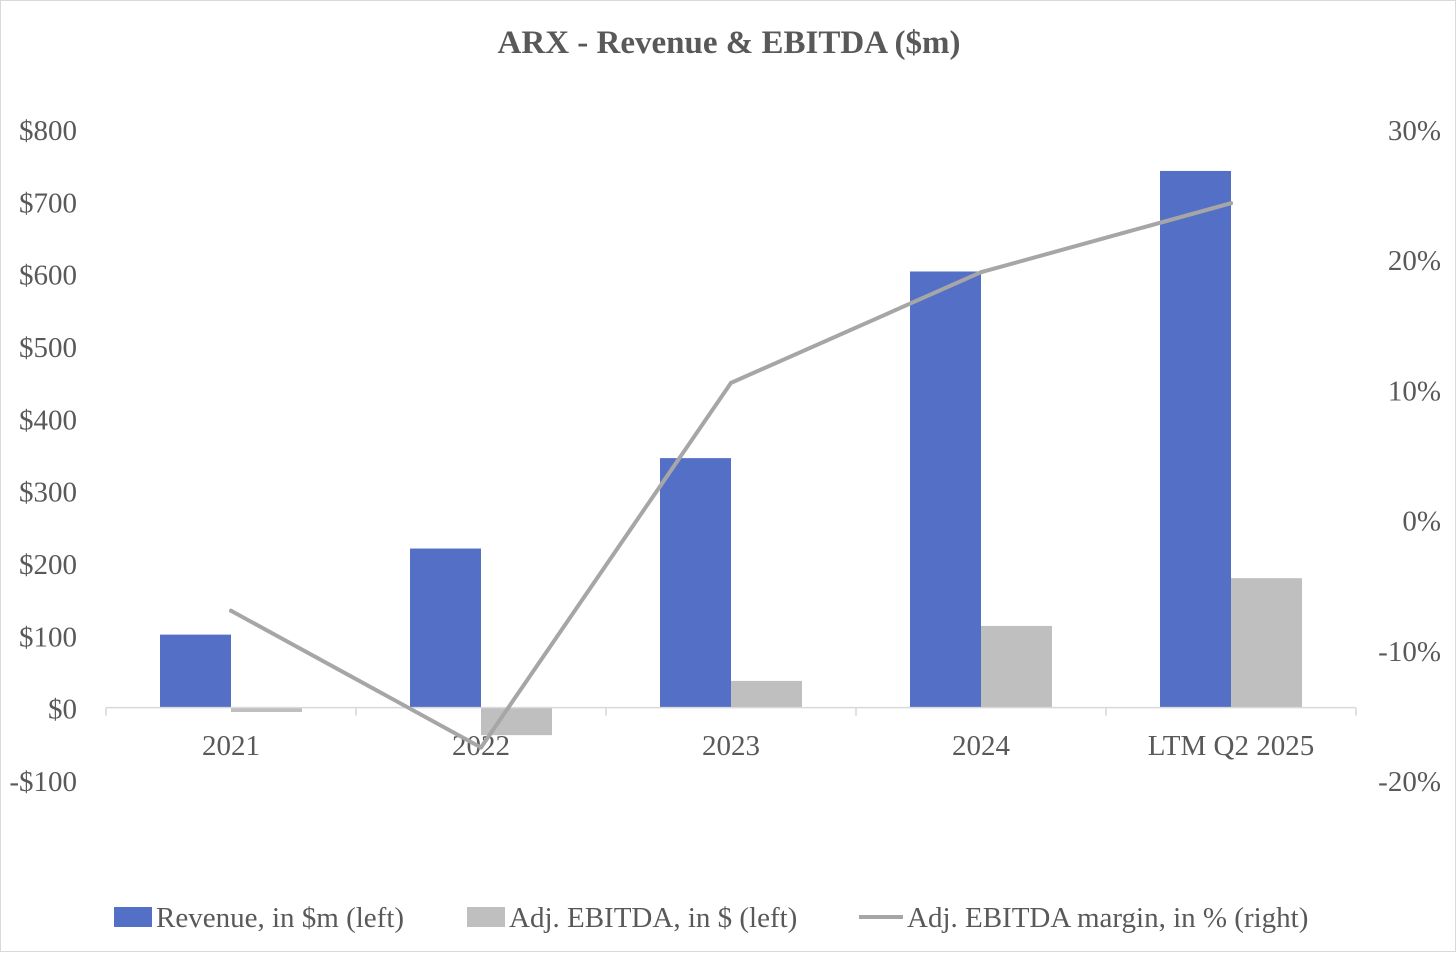 This screenshot has width=1456, height=956. Describe the element at coordinates (133, 917) in the screenshot. I see `legend-revenue-swatch` at that location.